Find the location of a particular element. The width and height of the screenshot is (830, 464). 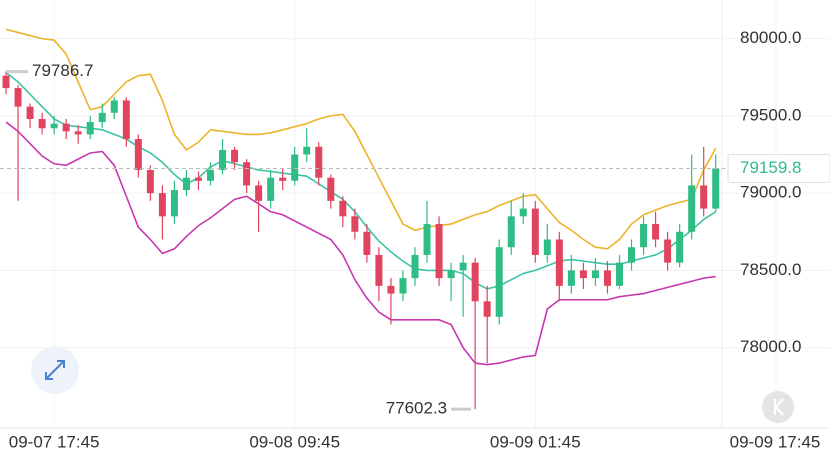

y-tick-label: 79500.0 is located at coordinates (770, 114).